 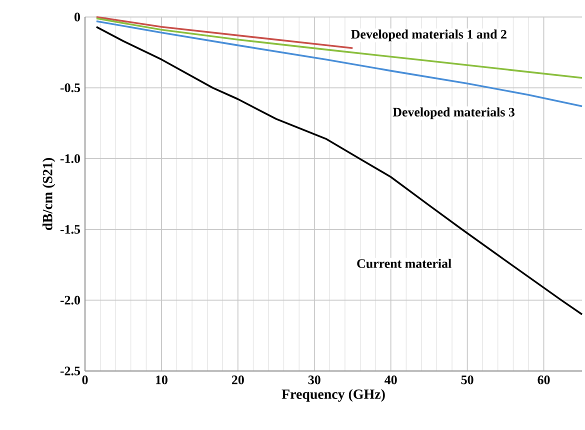 I want to click on x-tick-label: 50, so click(x=467, y=380).